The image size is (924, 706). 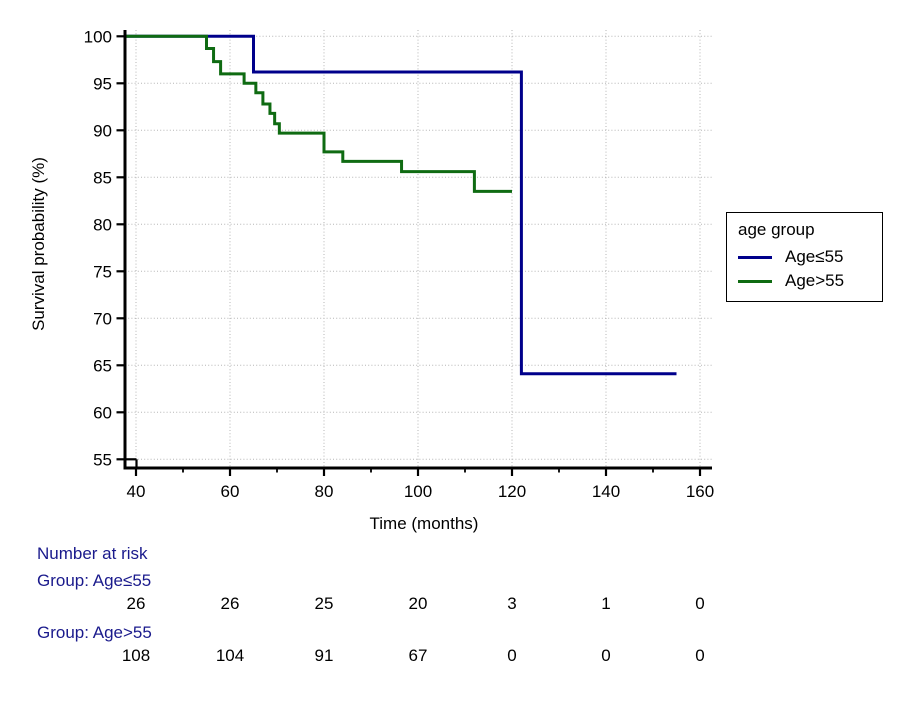 I want to click on risk-row-age-gt-55: 108 104 91 67 0 0 0, so click(x=462, y=656).